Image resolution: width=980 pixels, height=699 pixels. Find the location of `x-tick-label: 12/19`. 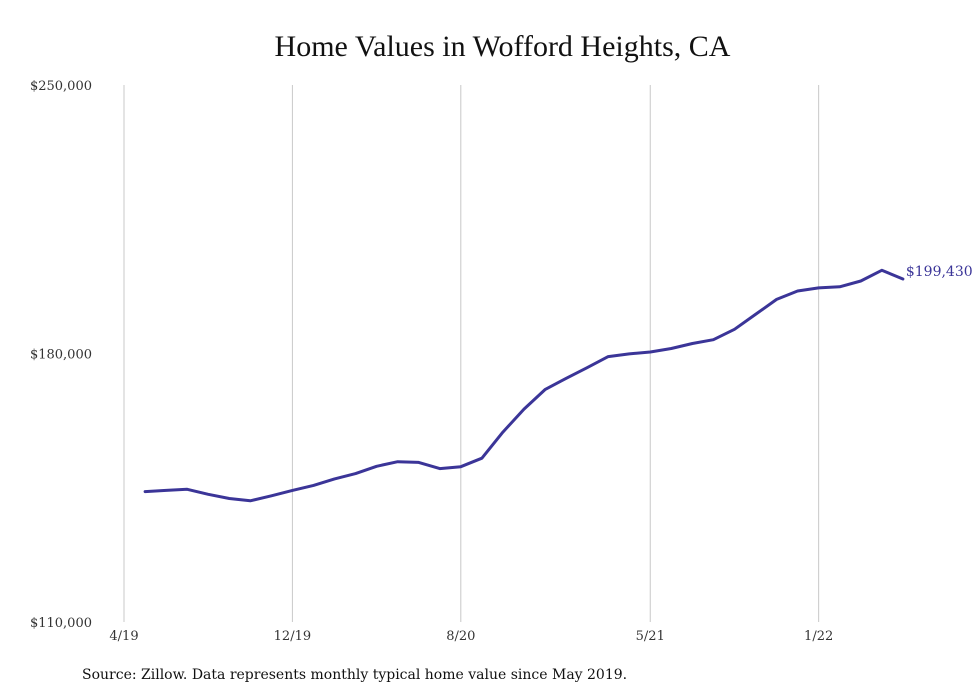

x-tick-label: 12/19 is located at coordinates (292, 636).